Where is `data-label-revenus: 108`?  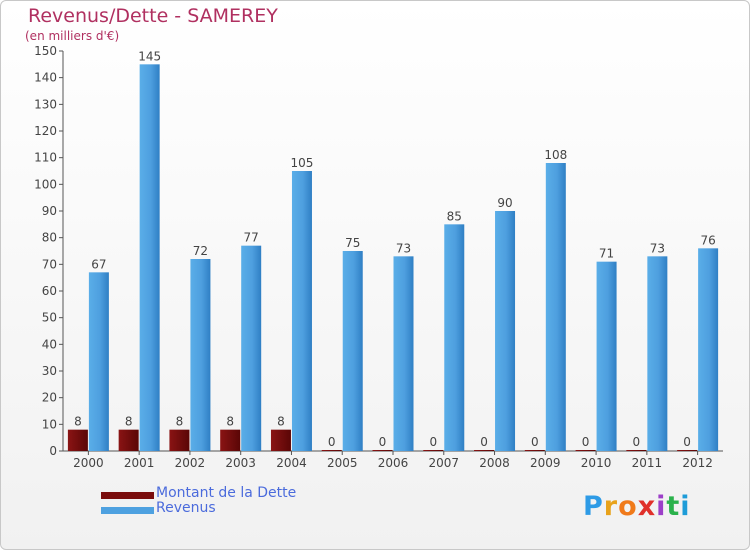 data-label-revenus: 108 is located at coordinates (555, 155).